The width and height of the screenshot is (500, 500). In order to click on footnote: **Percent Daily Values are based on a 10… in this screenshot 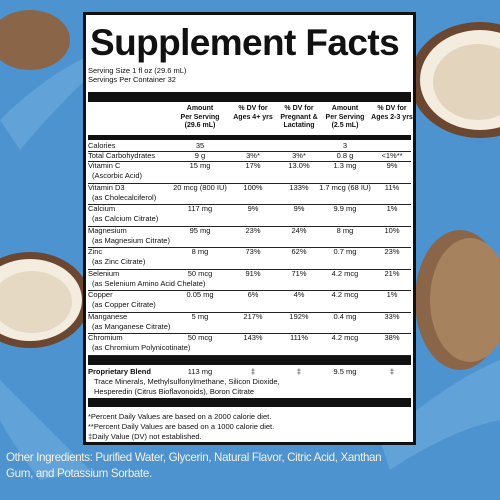, I will do `click(181, 426)`.